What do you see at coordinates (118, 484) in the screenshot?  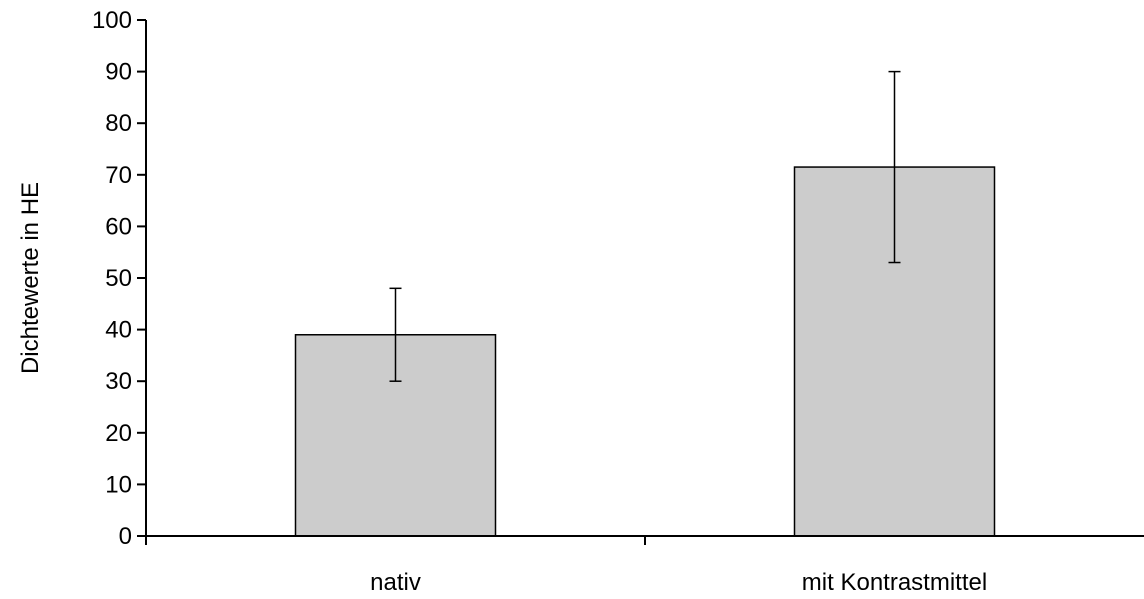 I see `y-tick-label: 10` at bounding box center [118, 484].